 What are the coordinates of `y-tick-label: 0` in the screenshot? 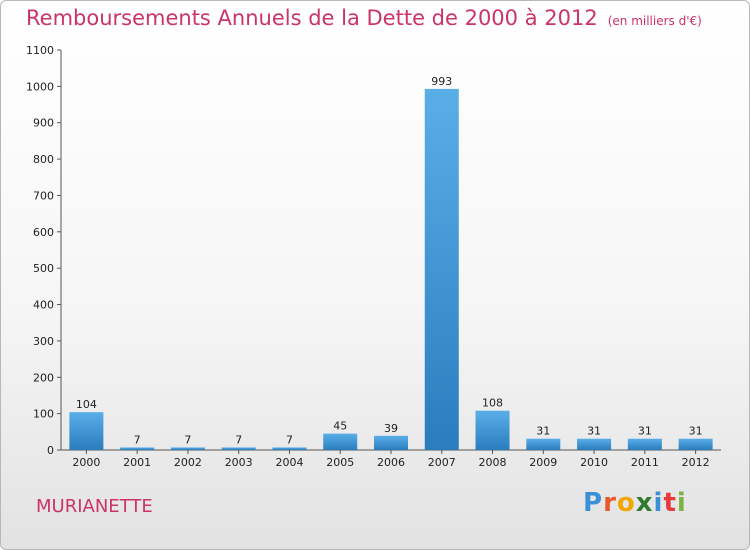 It's located at (50, 450).